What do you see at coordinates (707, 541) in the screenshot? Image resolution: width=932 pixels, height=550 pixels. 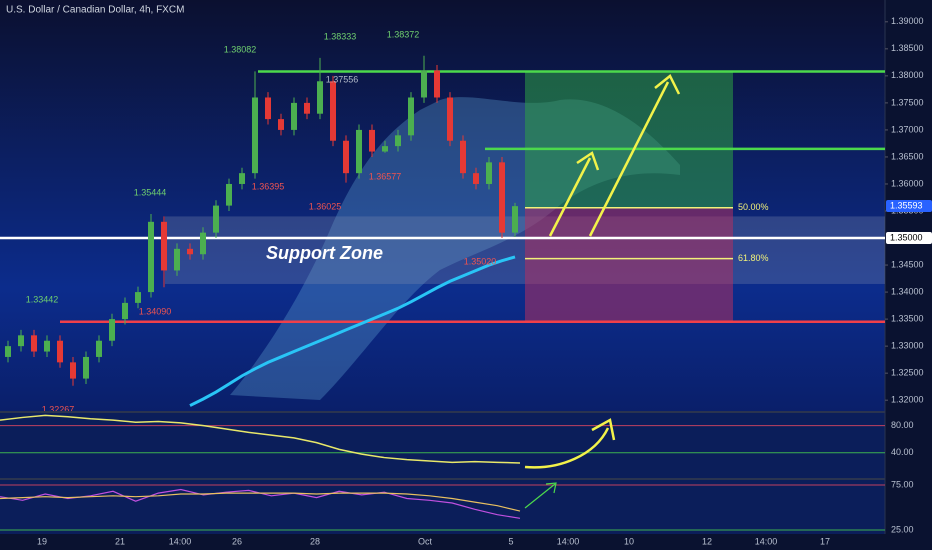 I see `x-tick-label: 12` at bounding box center [707, 541].